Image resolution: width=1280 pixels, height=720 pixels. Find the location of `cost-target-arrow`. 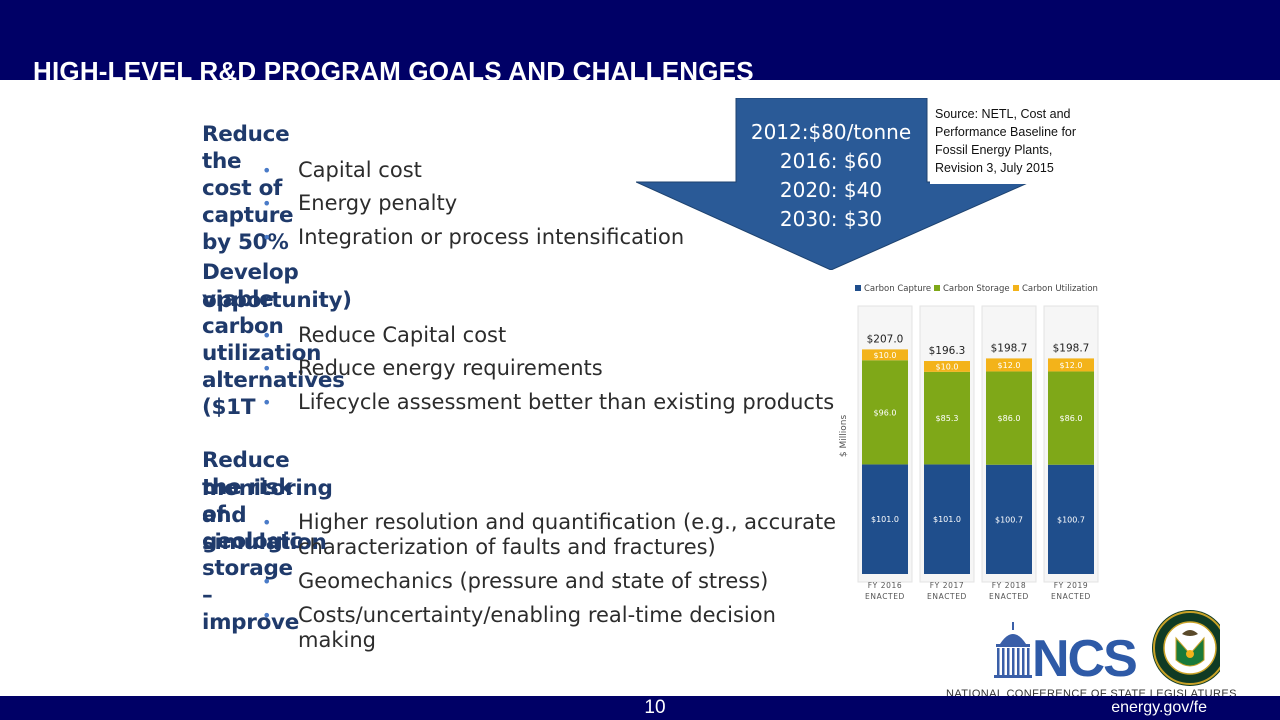

cost-target-arrow is located at coordinates (833, 184).